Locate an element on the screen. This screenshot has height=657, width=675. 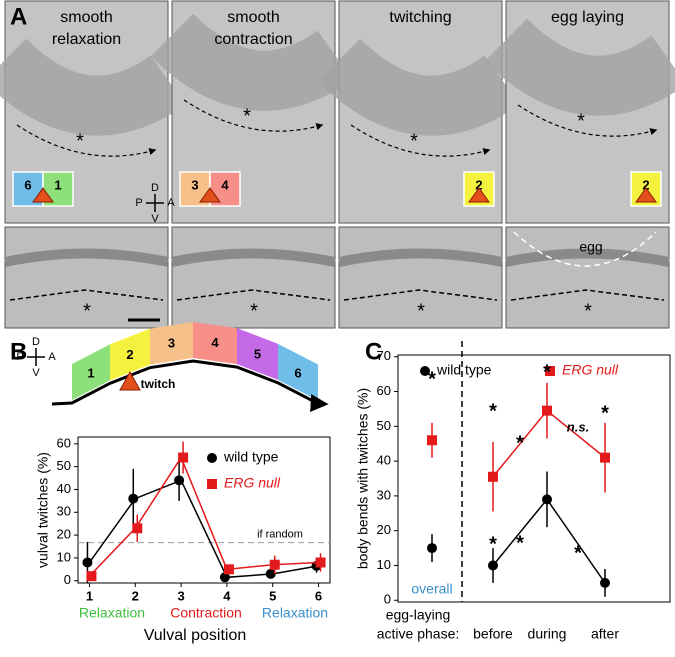
y-axis-title: vulval twitches (%) is located at coordinates (43, 510).